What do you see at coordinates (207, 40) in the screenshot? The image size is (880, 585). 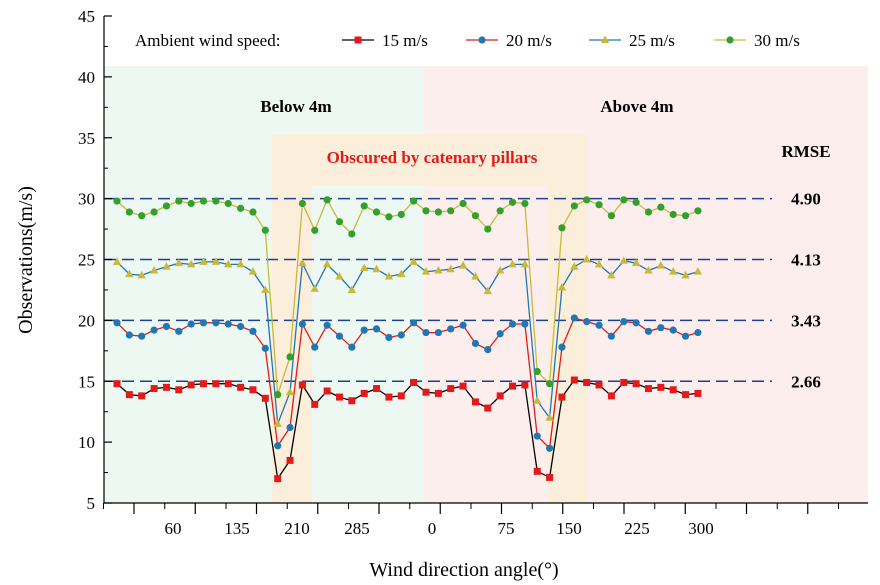 I see `legend-title: Ambient wind speed:` at bounding box center [207, 40].